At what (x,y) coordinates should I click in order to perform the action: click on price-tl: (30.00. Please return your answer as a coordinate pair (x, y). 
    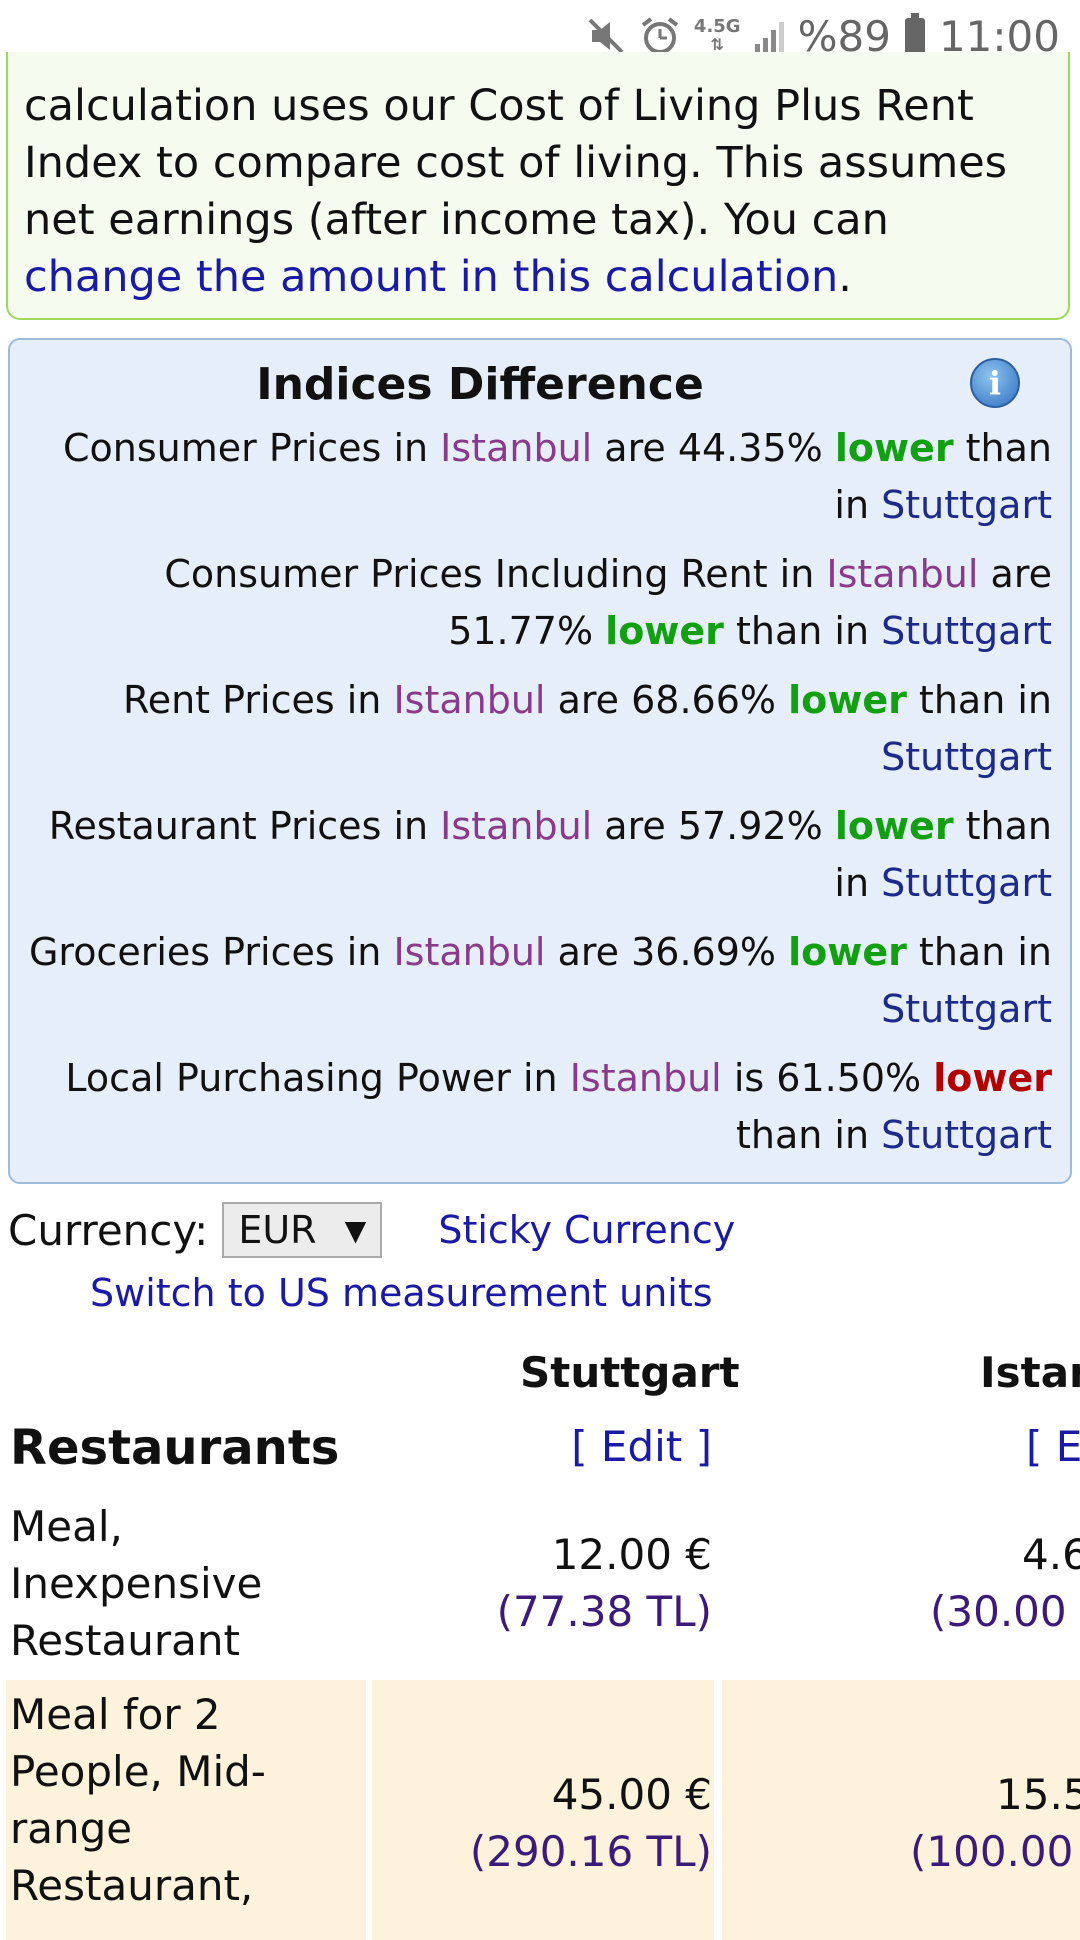
    Looking at the image, I should click on (998, 1611).